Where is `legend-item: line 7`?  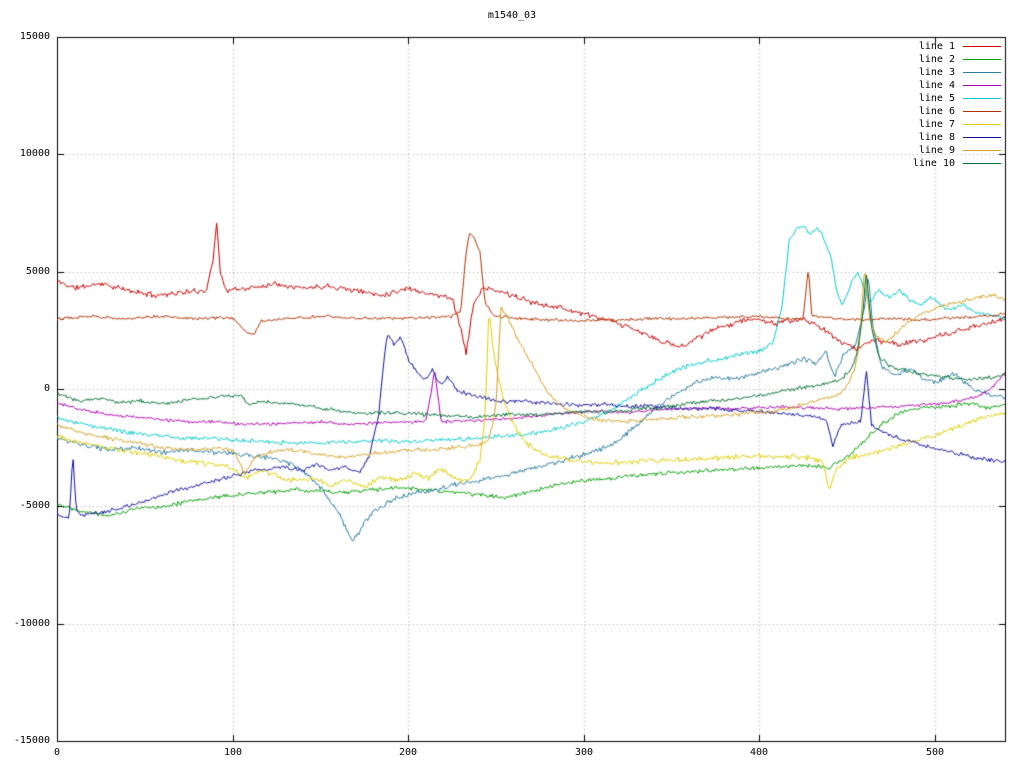
legend-item: line 7 is located at coordinates (957, 124).